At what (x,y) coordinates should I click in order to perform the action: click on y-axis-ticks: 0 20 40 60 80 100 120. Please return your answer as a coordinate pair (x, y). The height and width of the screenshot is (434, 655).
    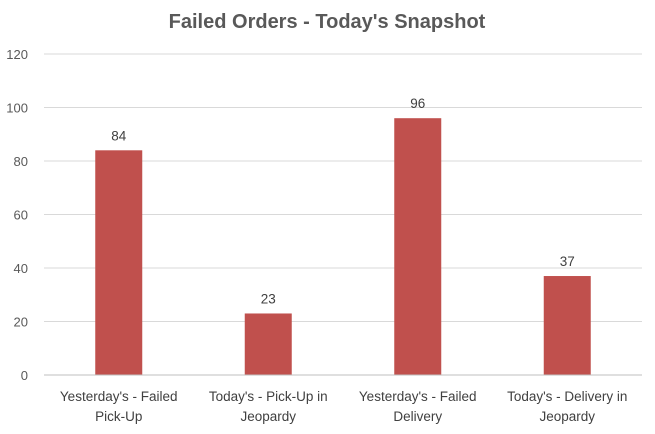
    Looking at the image, I should click on (17, 215).